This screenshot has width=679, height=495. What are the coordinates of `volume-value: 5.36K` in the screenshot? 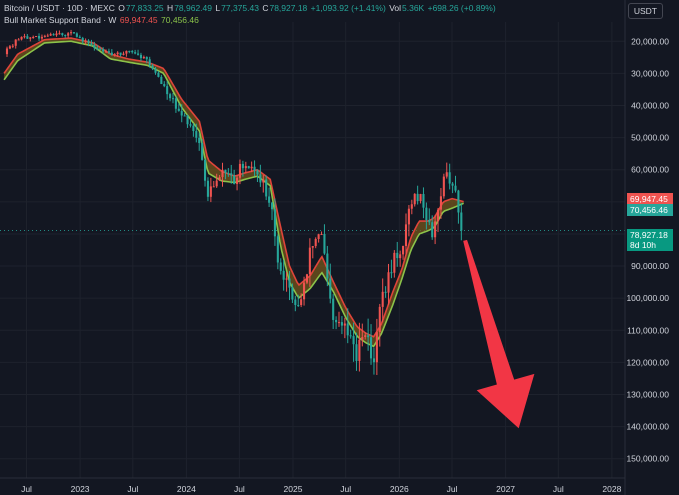 It's located at (413, 8).